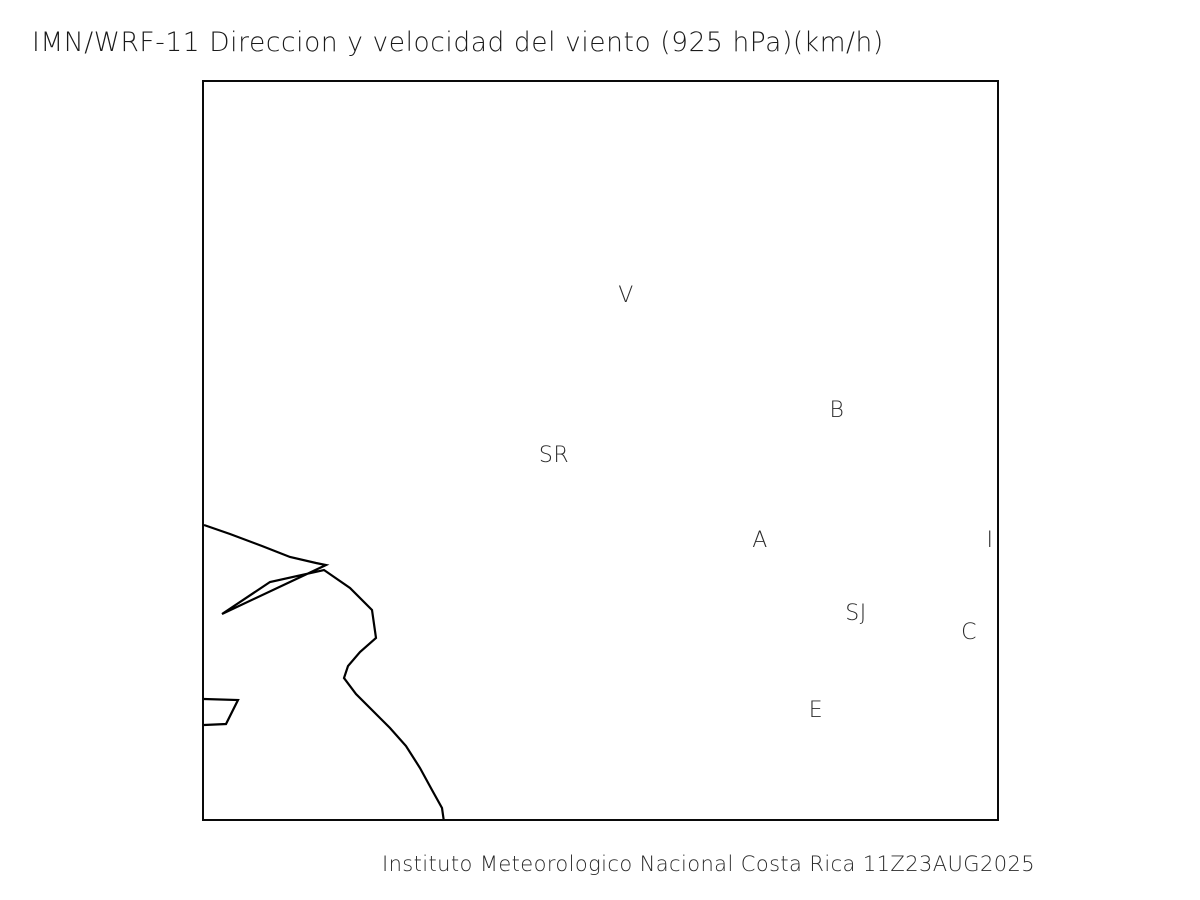 The image size is (1200, 900). Describe the element at coordinates (554, 455) in the screenshot. I see `station-label-sr: SR` at that location.